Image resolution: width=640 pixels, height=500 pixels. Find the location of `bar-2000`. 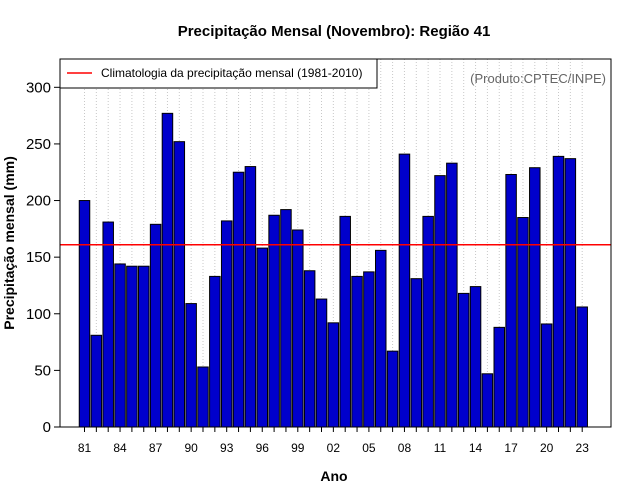

bar-2000 is located at coordinates (309, 349).